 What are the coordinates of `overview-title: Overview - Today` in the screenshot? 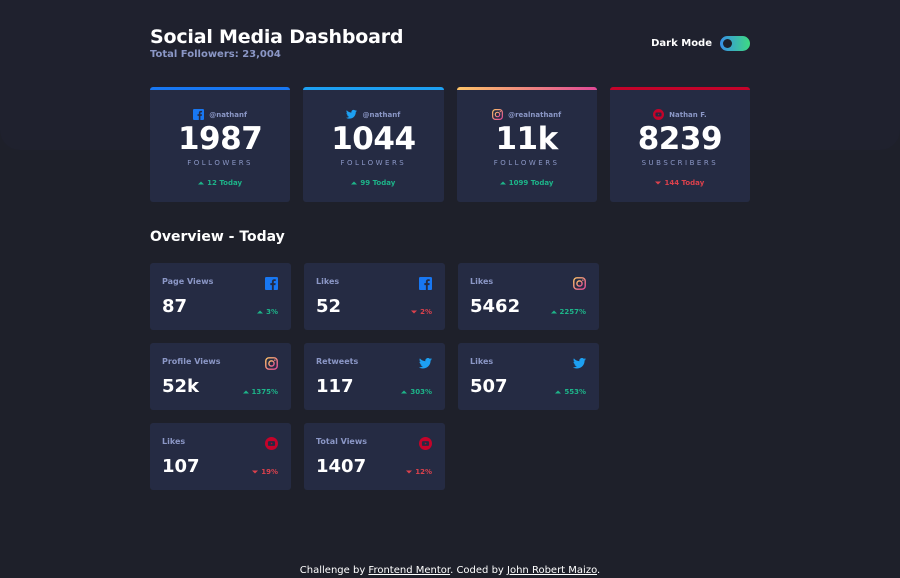 It's located at (217, 237).